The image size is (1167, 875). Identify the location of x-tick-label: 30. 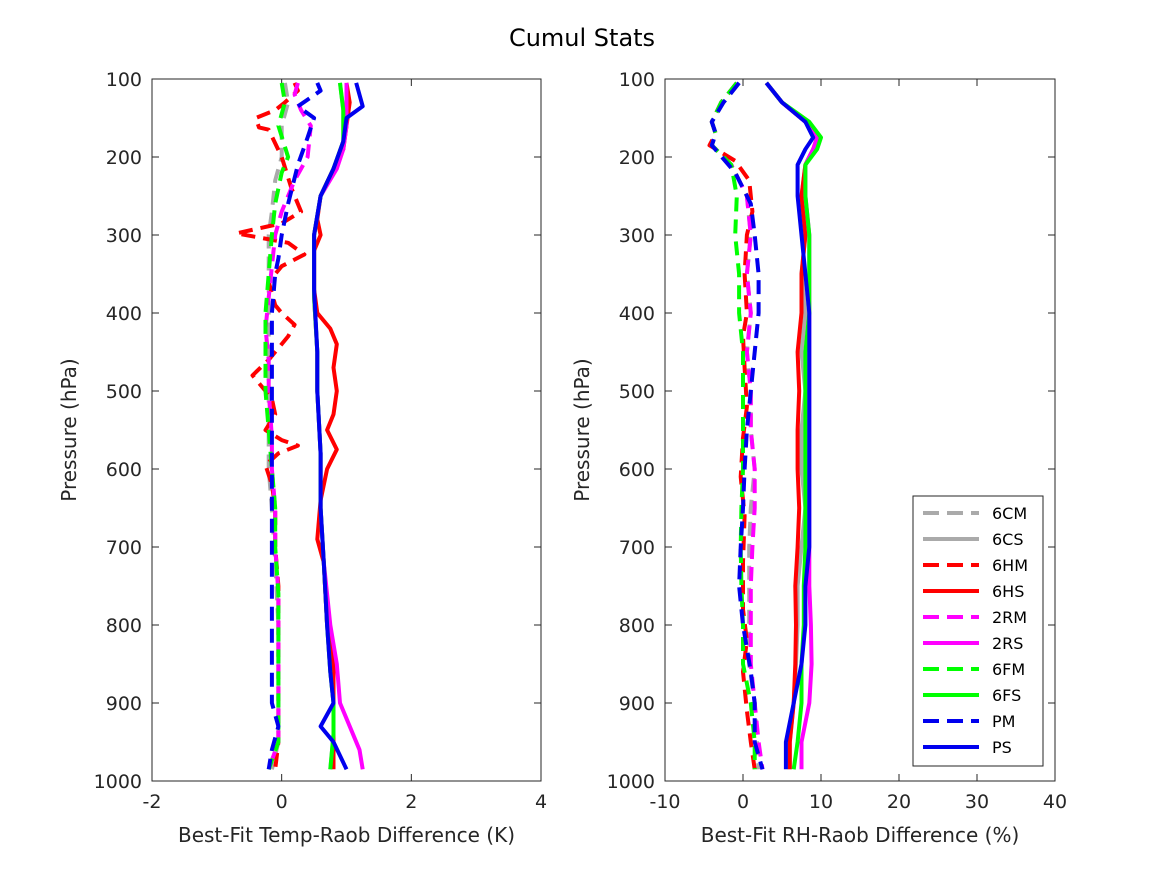
(977, 802).